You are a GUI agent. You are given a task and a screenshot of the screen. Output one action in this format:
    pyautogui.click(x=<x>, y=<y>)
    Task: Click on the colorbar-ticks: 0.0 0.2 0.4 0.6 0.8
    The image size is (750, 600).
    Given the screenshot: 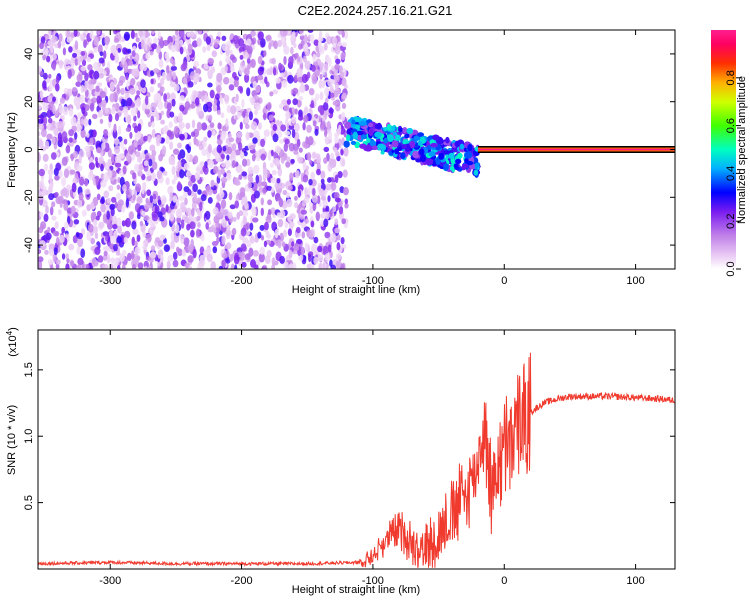 What is the action you would take?
    pyautogui.click(x=733, y=173)
    